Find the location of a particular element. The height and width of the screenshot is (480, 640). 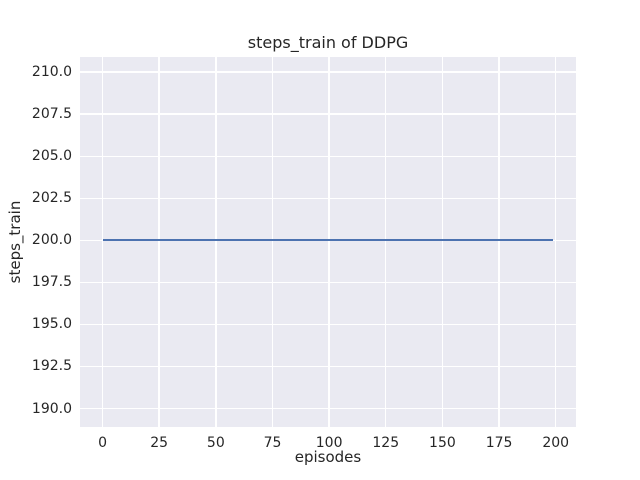

y-tick-label: 192.5 is located at coordinates (51, 366).